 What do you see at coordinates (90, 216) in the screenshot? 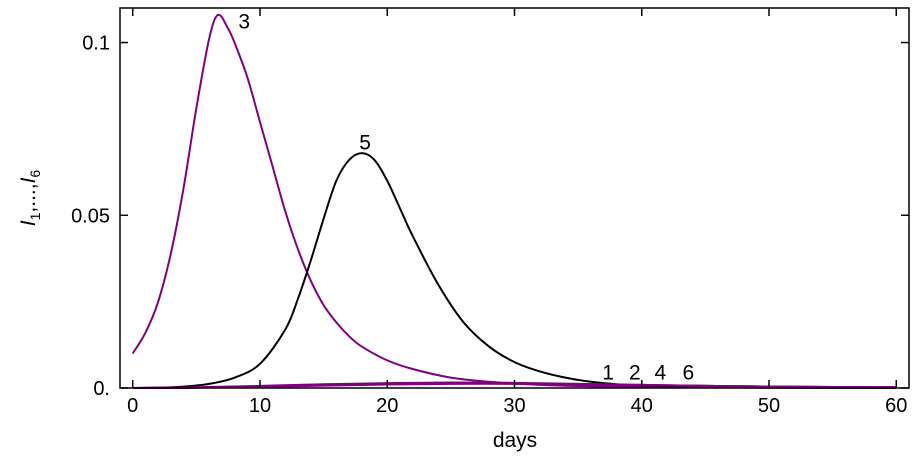
I see `y-tick-label-0.05: 0.05` at bounding box center [90, 216].